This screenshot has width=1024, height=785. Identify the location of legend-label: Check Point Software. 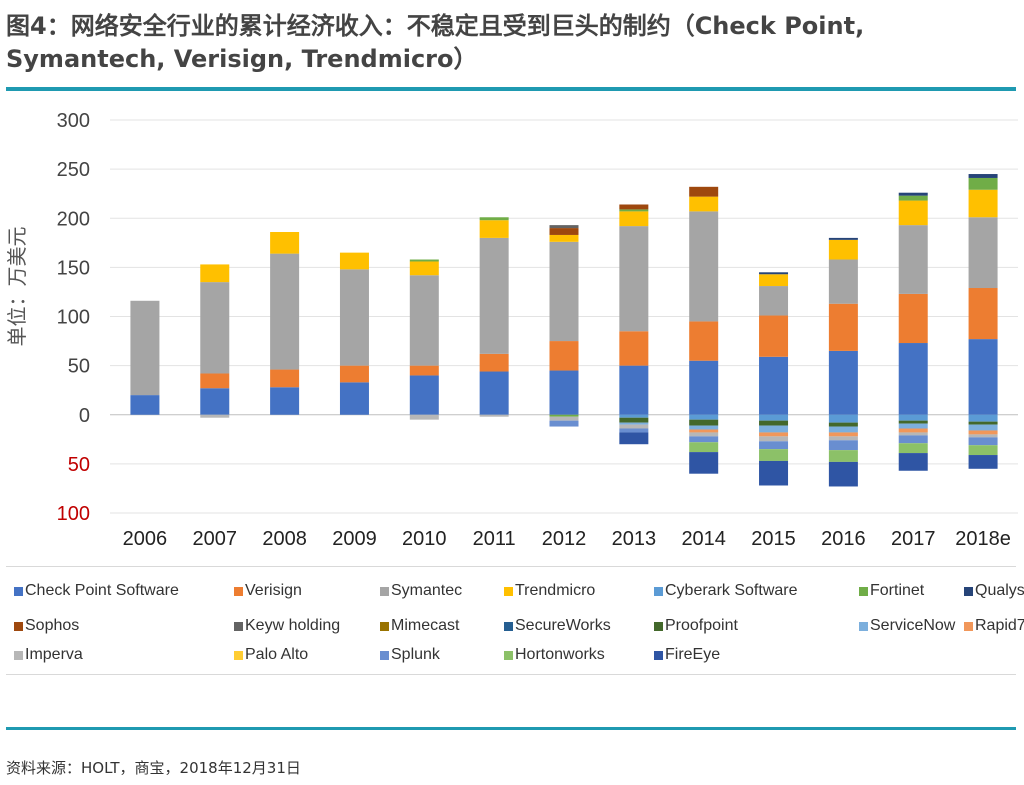
(102, 590).